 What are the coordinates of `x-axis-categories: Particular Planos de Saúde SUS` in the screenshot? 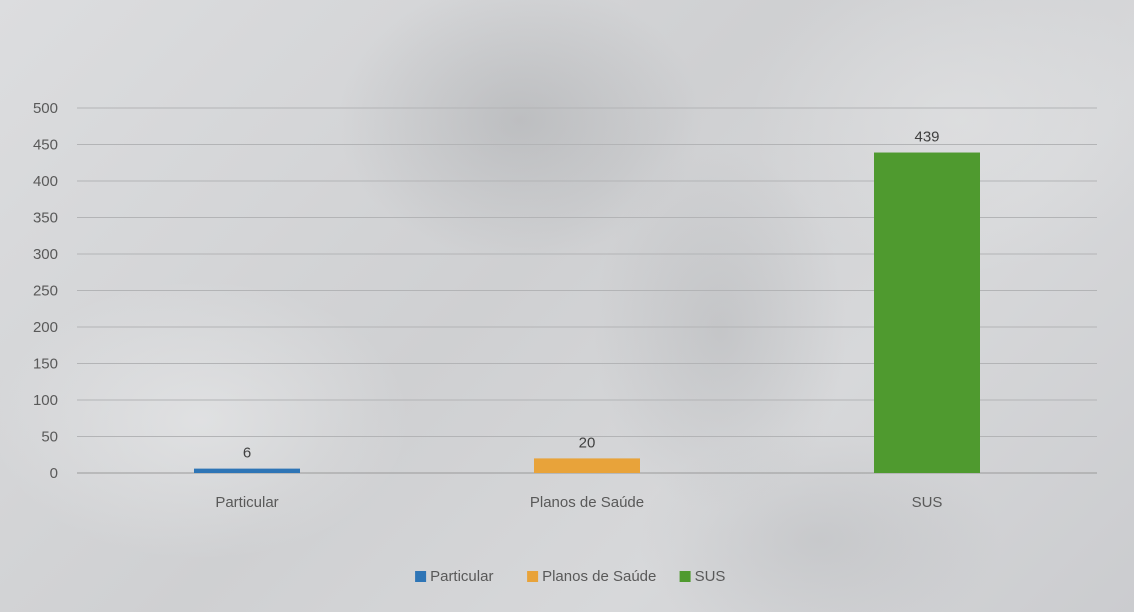 It's located at (578, 502).